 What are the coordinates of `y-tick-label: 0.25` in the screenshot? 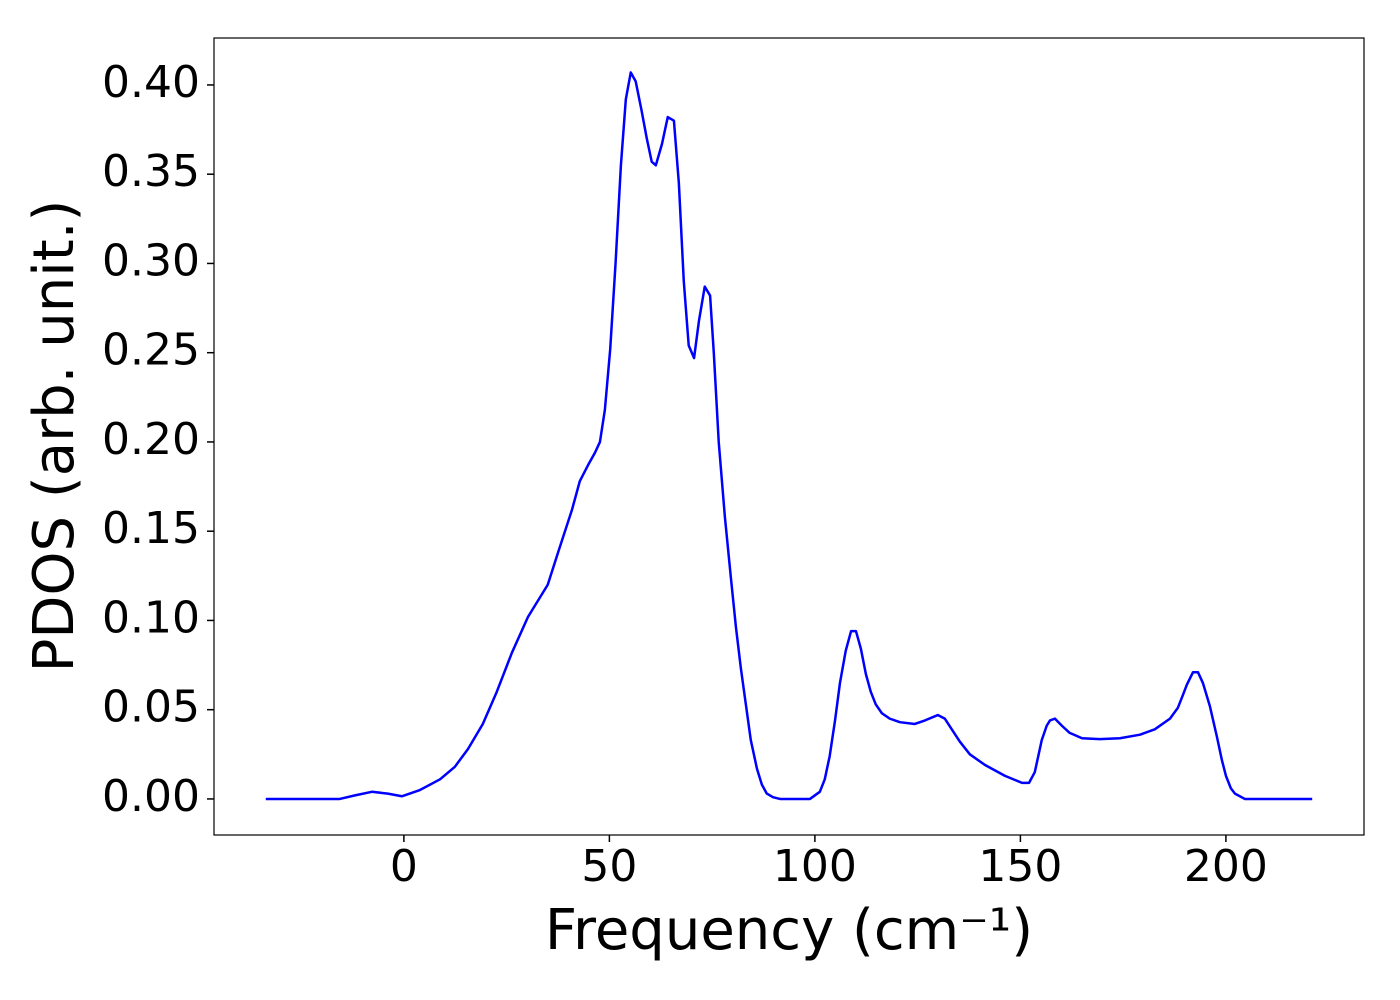 It's located at (151, 350).